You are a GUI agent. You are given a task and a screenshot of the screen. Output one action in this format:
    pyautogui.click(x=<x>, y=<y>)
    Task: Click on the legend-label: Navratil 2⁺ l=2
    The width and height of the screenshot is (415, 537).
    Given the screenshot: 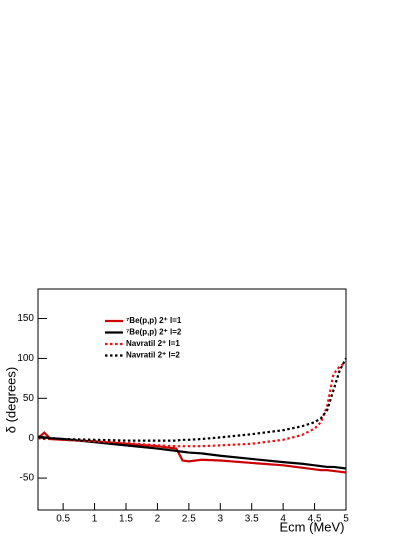 What is the action you would take?
    pyautogui.click(x=153, y=355)
    